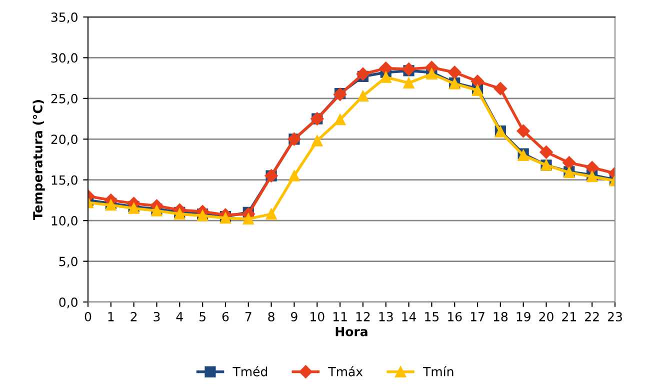 This screenshot has height=390, width=652. Describe the element at coordinates (438, 371) in the screenshot. I see `legend-label: Tmín` at that location.